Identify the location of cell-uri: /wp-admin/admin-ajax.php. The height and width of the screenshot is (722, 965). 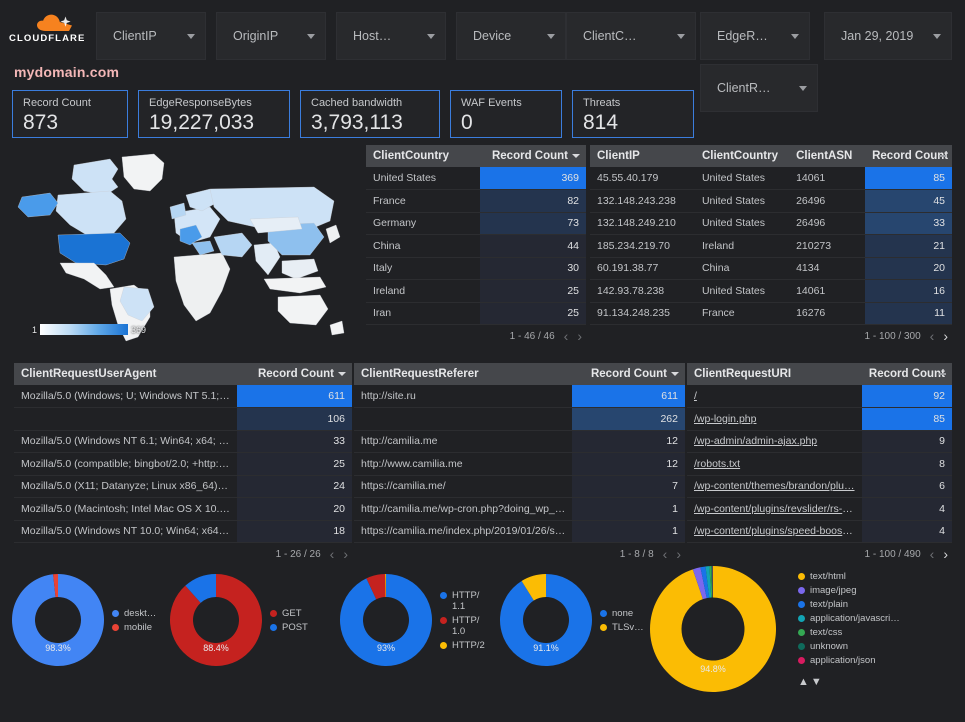
(774, 441).